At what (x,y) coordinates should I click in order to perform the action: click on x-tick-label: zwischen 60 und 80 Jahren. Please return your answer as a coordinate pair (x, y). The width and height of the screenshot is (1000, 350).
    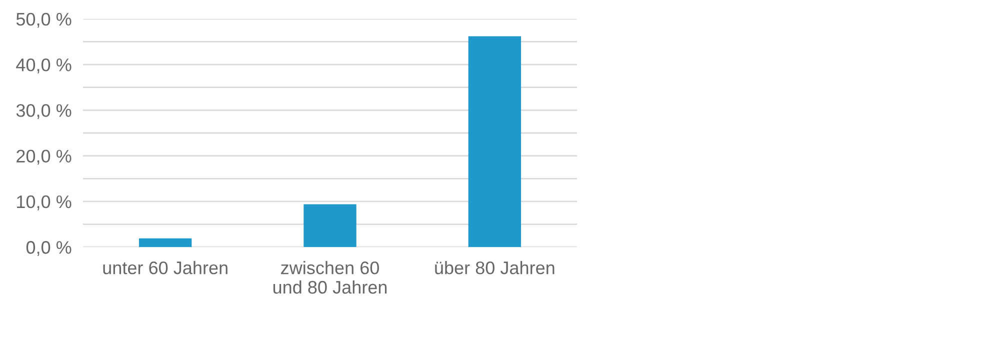
    Looking at the image, I should click on (330, 277).